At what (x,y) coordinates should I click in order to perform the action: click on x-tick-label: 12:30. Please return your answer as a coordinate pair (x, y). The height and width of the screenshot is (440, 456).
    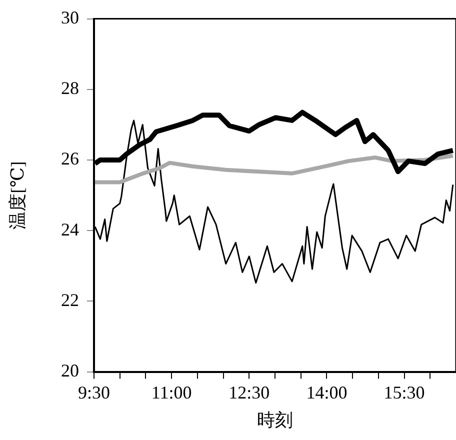
    Looking at the image, I should click on (249, 392).